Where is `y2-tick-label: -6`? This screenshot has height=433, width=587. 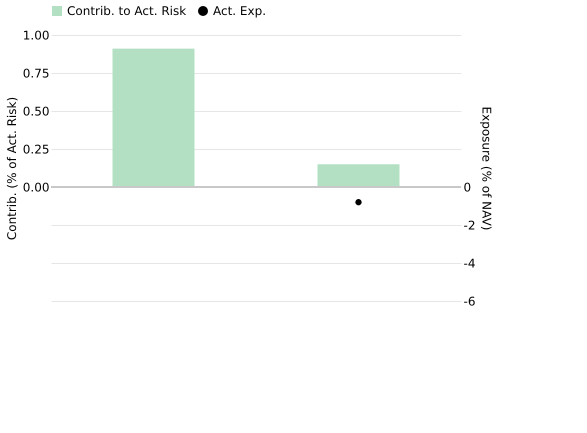
y2-tick-label: -6 is located at coordinates (470, 301).